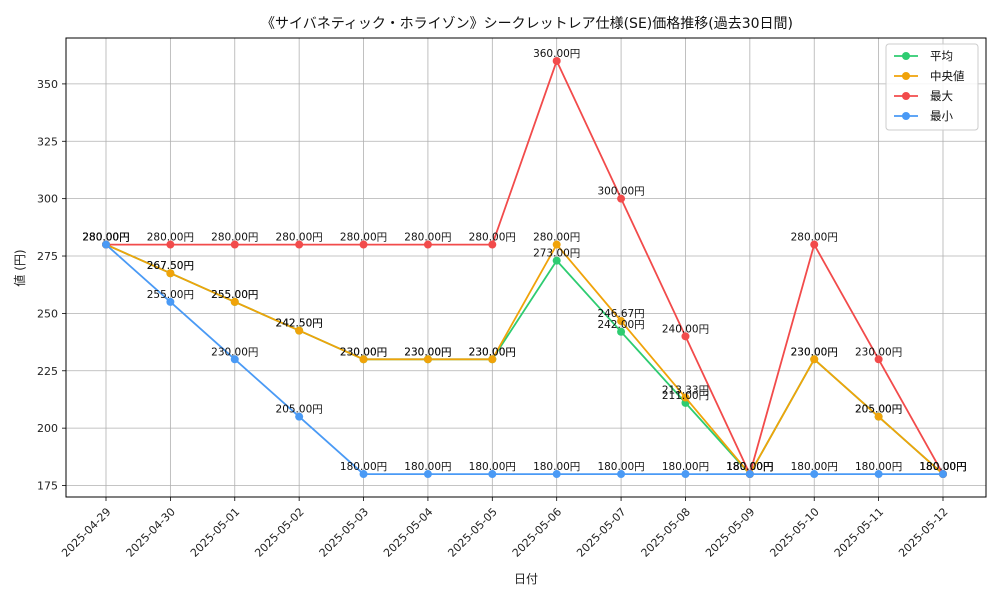 This screenshot has height=600, width=1000. Describe the element at coordinates (170, 266) in the screenshot. I see `data-label: 267.50円` at that location.